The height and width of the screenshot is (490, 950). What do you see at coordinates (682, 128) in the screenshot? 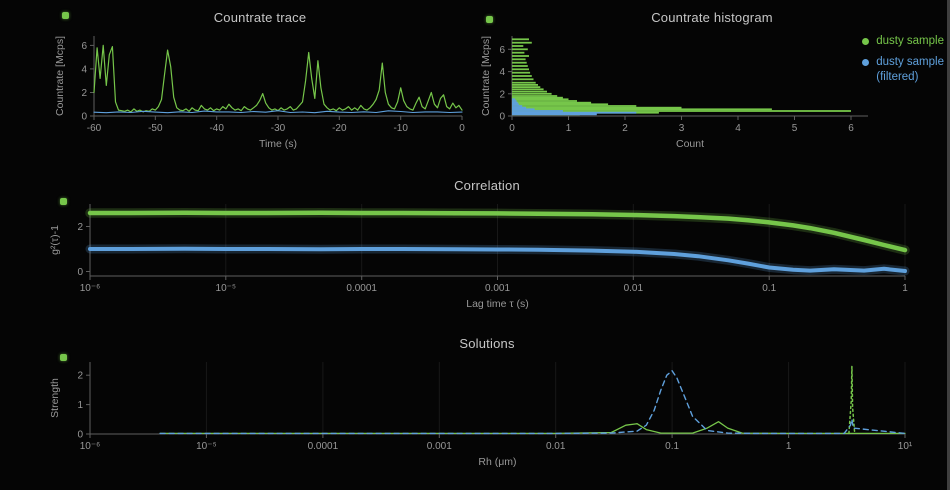
I see `svg-text: 3` at bounding box center [682, 128].